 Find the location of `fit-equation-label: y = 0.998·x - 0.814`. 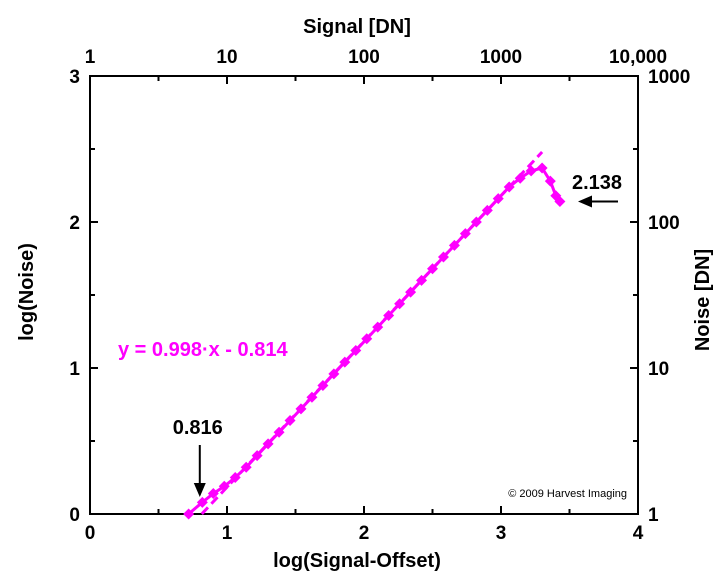

fit-equation-label: y = 0.998·x - 0.814 is located at coordinates (203, 350).